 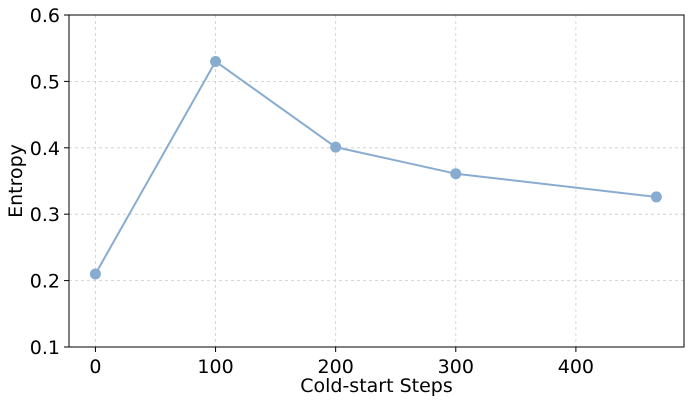 What do you see at coordinates (45, 16) in the screenshot?
I see `y-tick-label: 0.6` at bounding box center [45, 16].